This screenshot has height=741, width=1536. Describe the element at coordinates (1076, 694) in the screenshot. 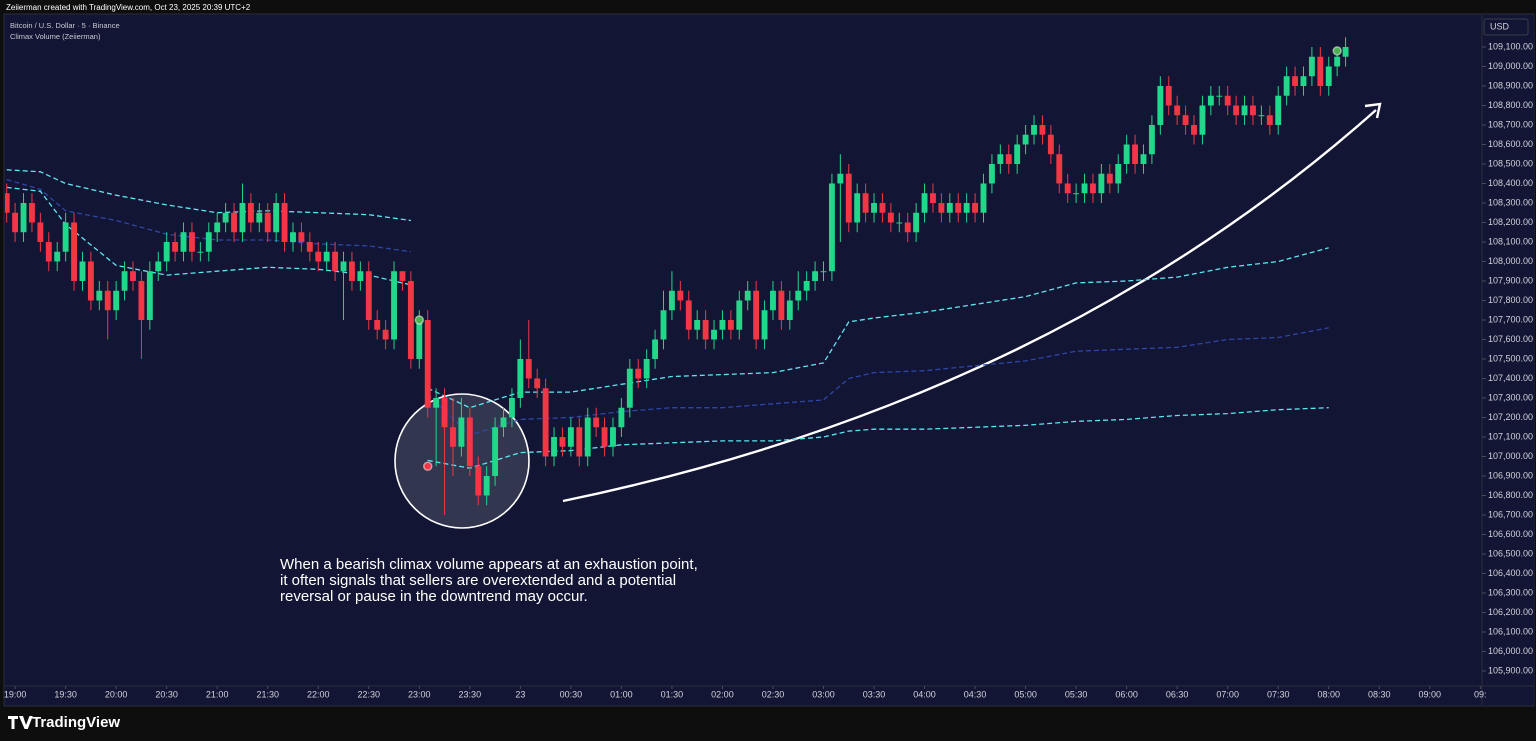

I see `x-tick-label: 05:30` at that location.